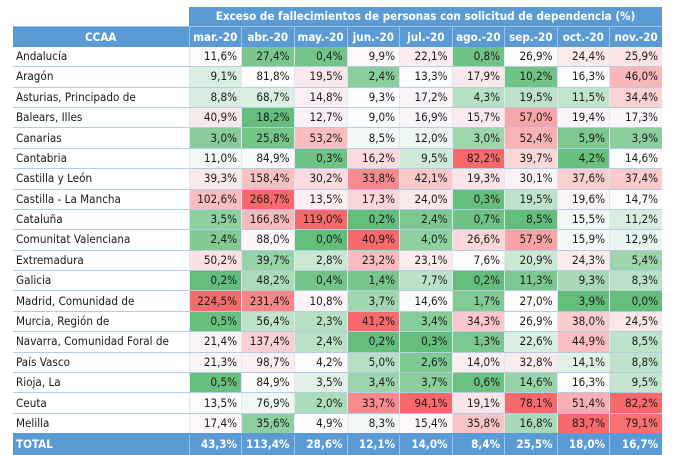  What do you see at coordinates (478, 424) in the screenshot?
I see `value-cell: 35,8%` at bounding box center [478, 424].